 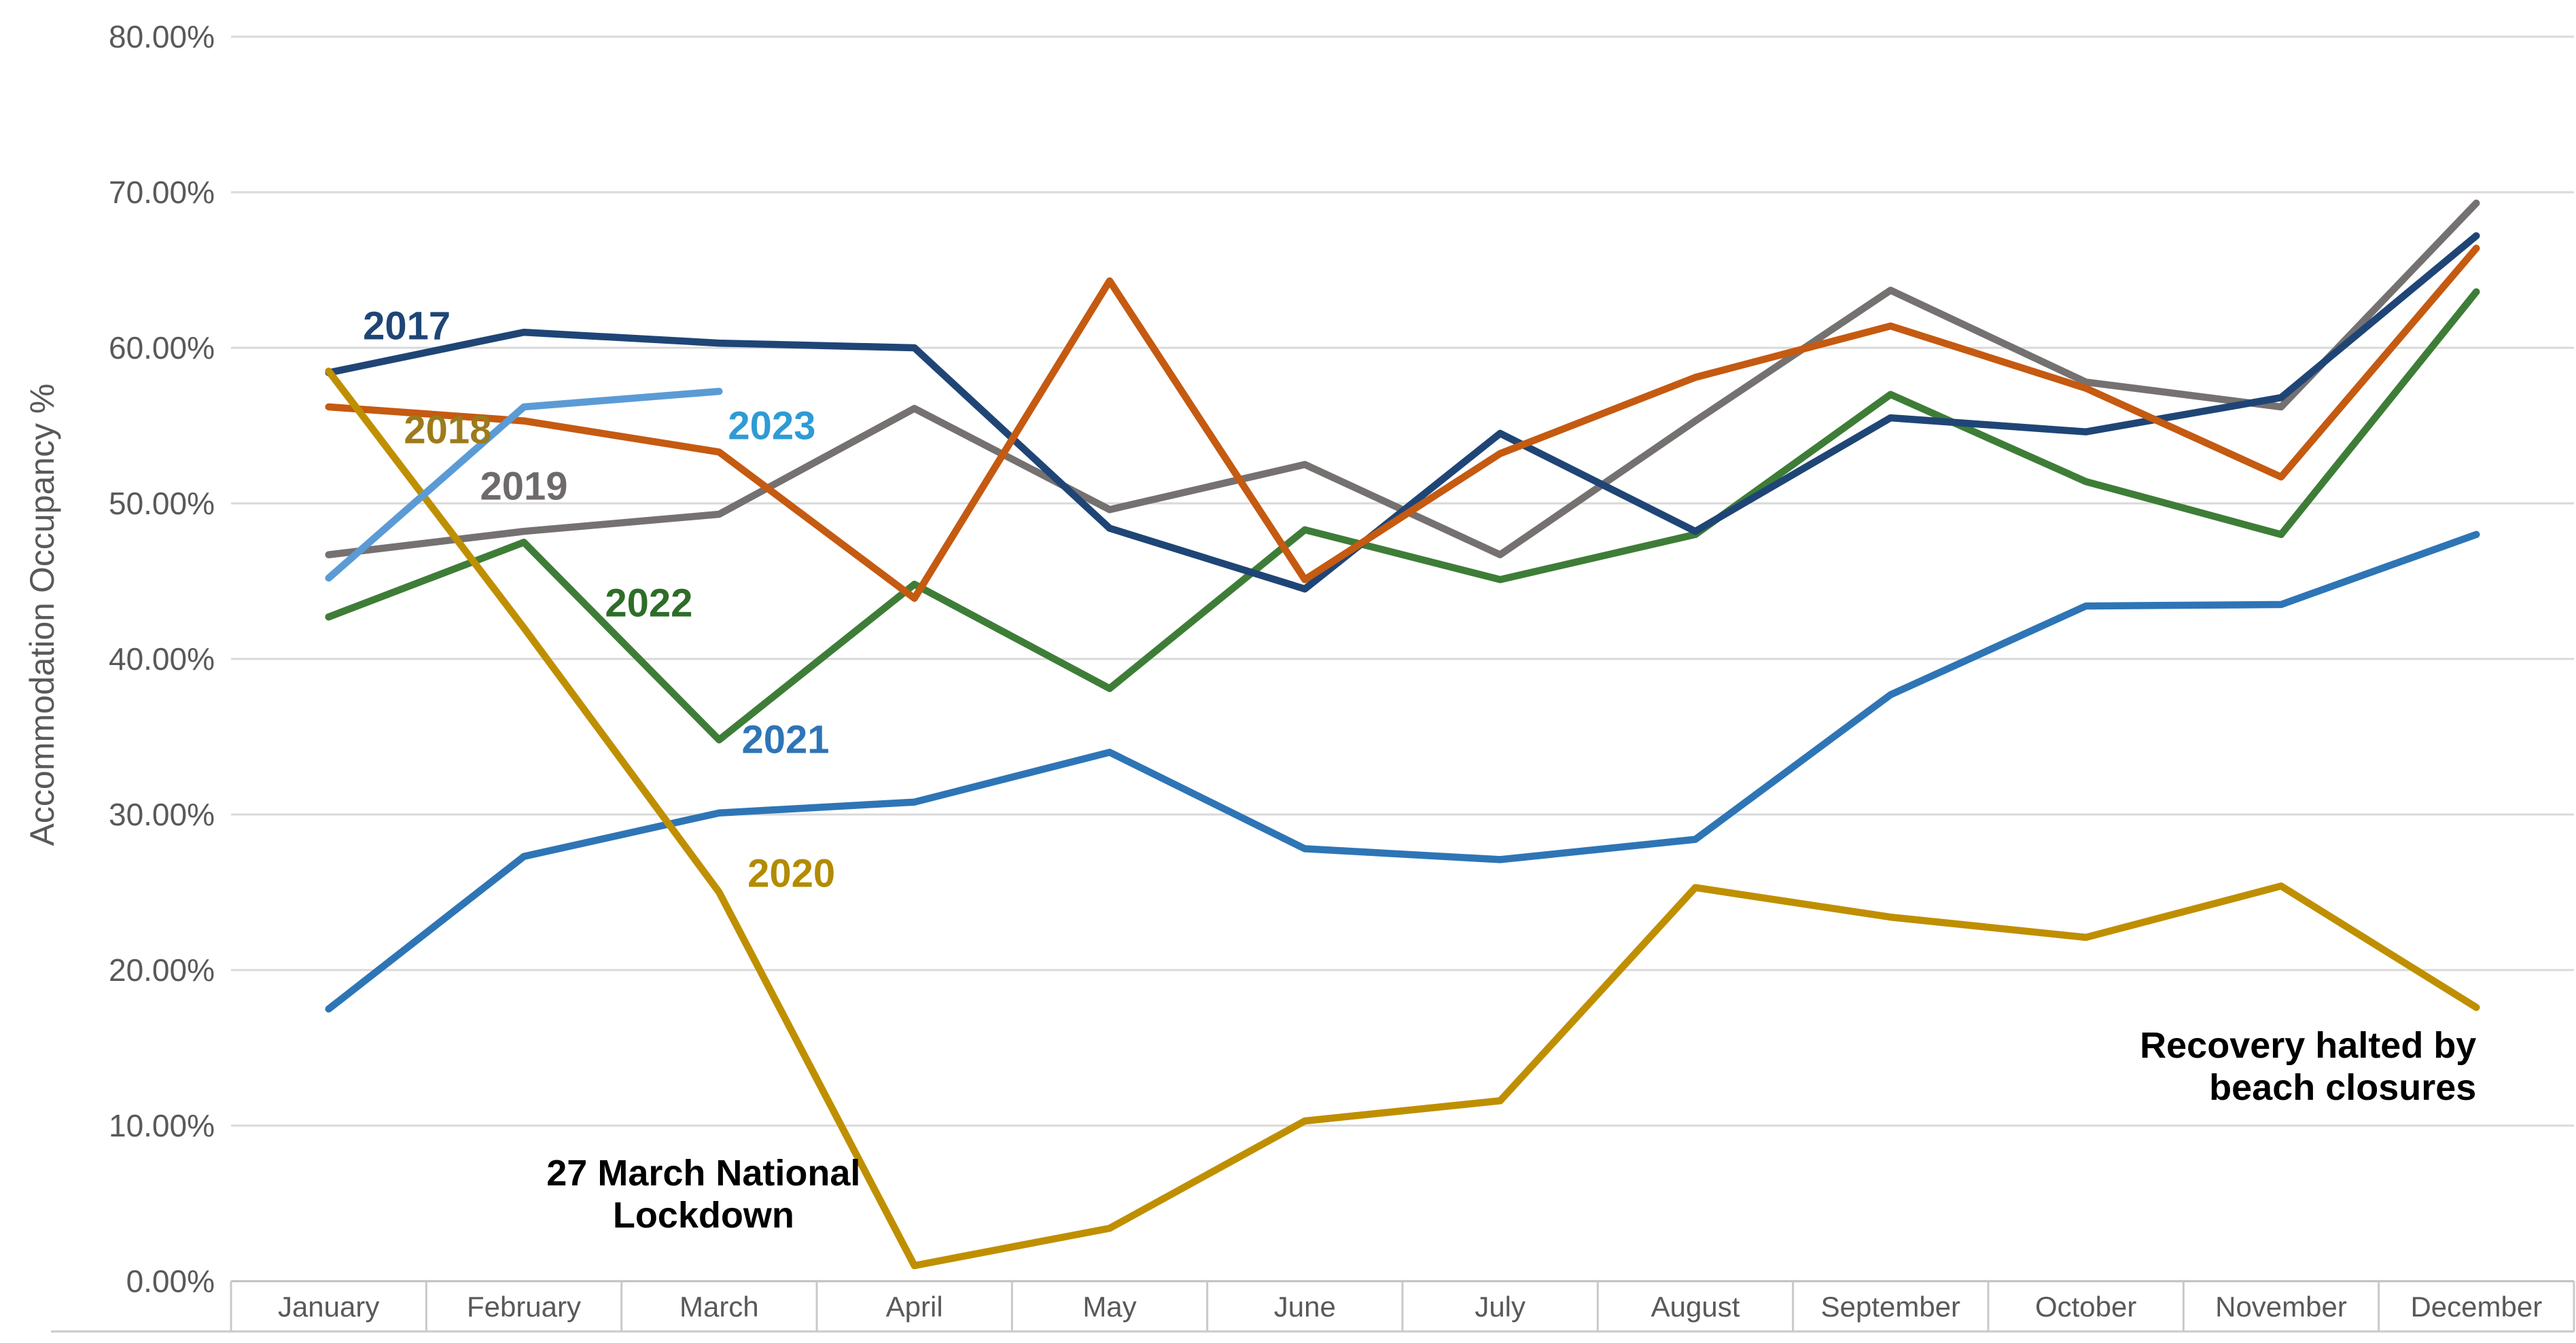 I want to click on series-label-2017: 2017, so click(x=407, y=326).